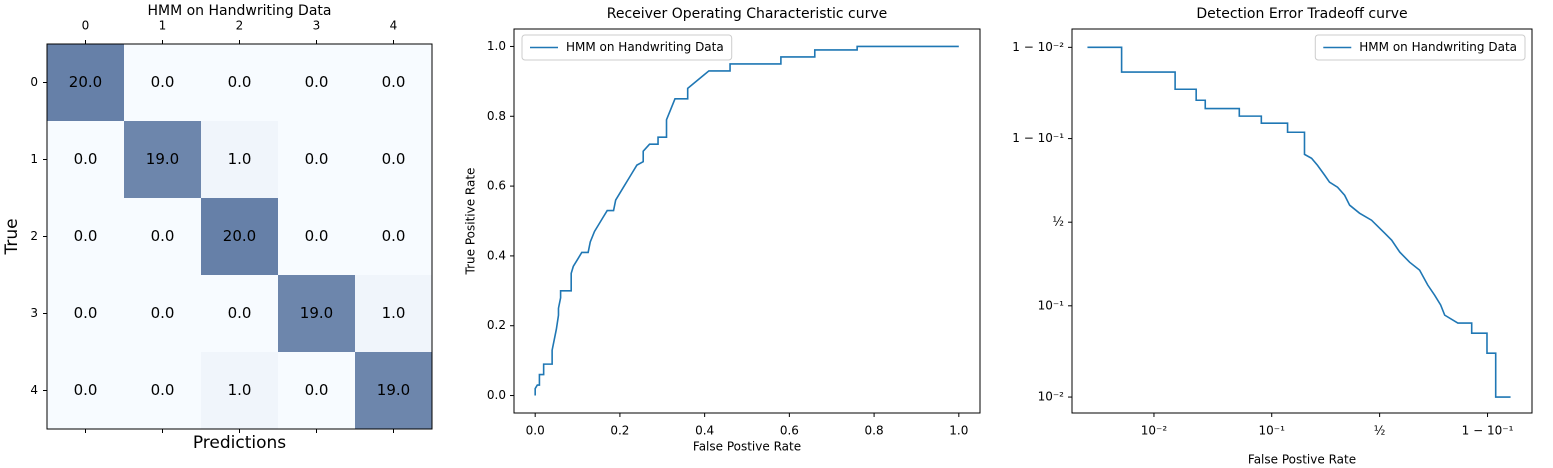  What do you see at coordinates (704, 431) in the screenshot?
I see `x-tick-label: 0.4` at bounding box center [704, 431].